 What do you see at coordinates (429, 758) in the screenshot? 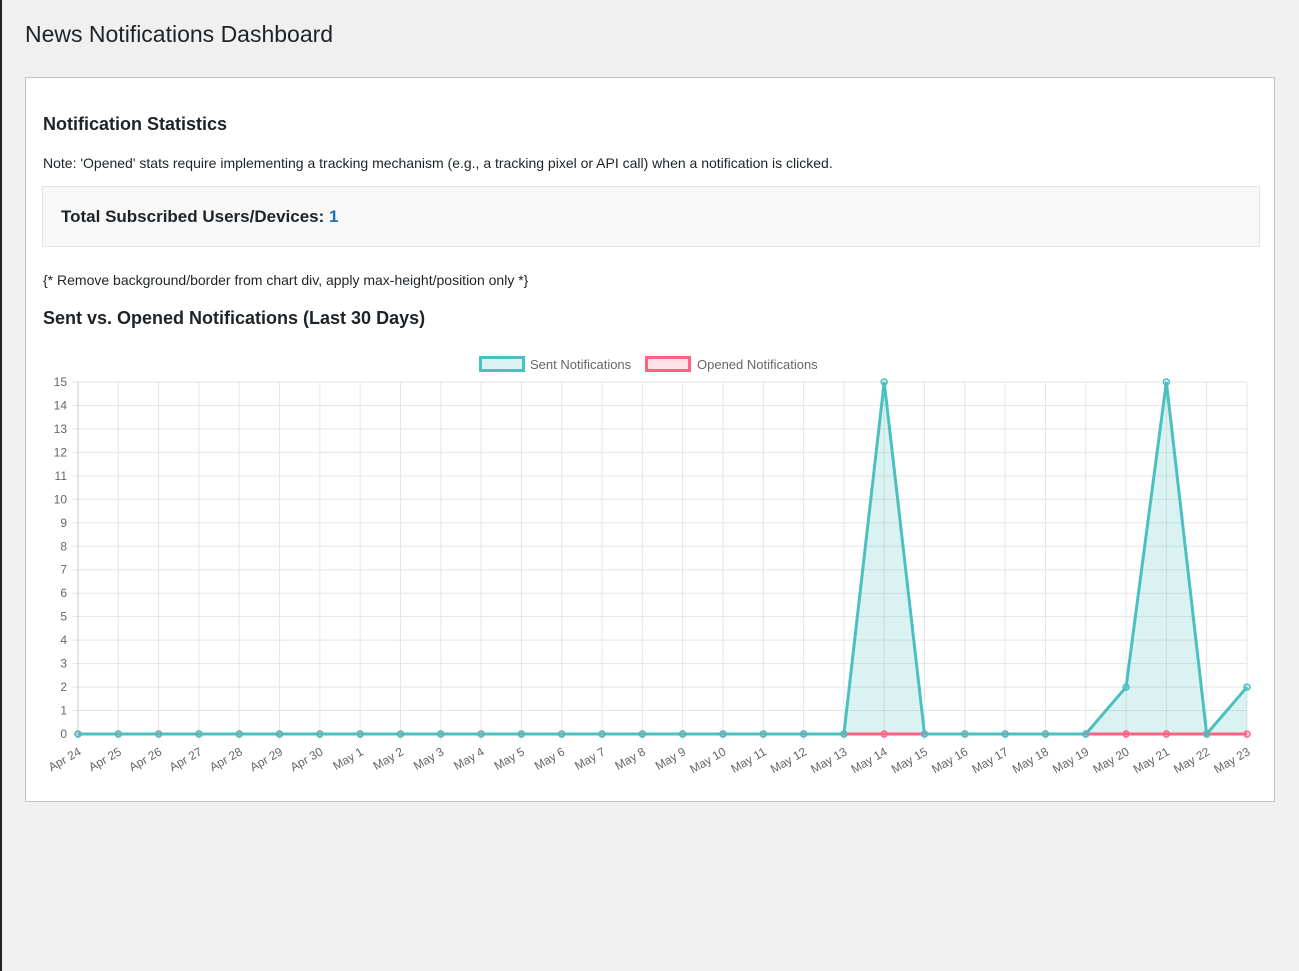
I see `x-tick-label: May 3` at bounding box center [429, 758].